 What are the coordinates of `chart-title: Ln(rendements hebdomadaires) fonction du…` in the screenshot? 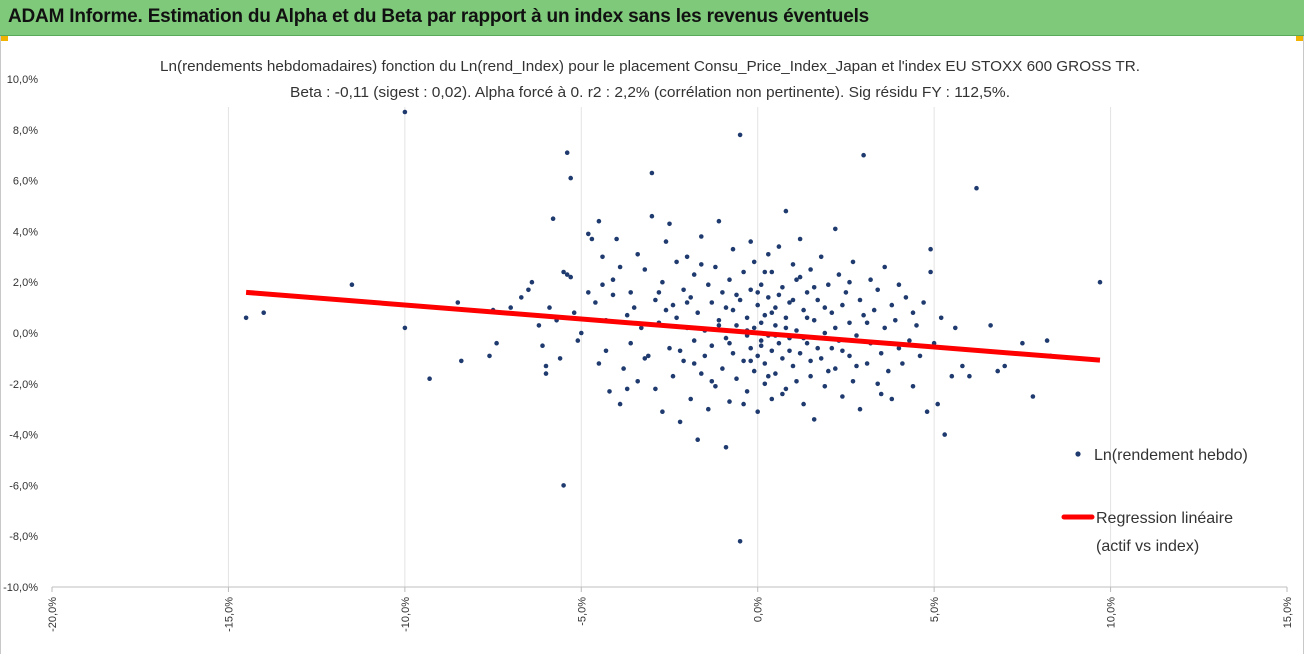 It's located at (650, 66).